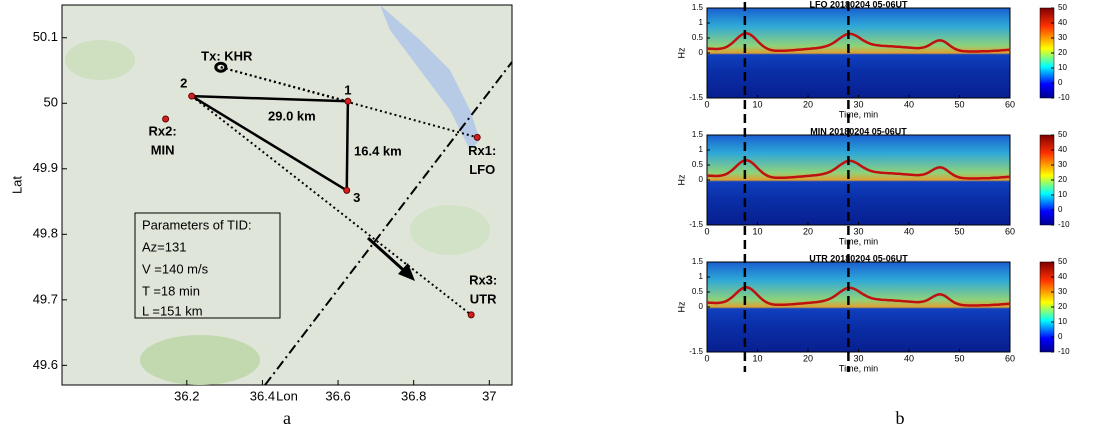 The image size is (1104, 438). Describe the element at coordinates (197, 224) in the screenshot. I see `box-title: Parameters of TID:` at that location.